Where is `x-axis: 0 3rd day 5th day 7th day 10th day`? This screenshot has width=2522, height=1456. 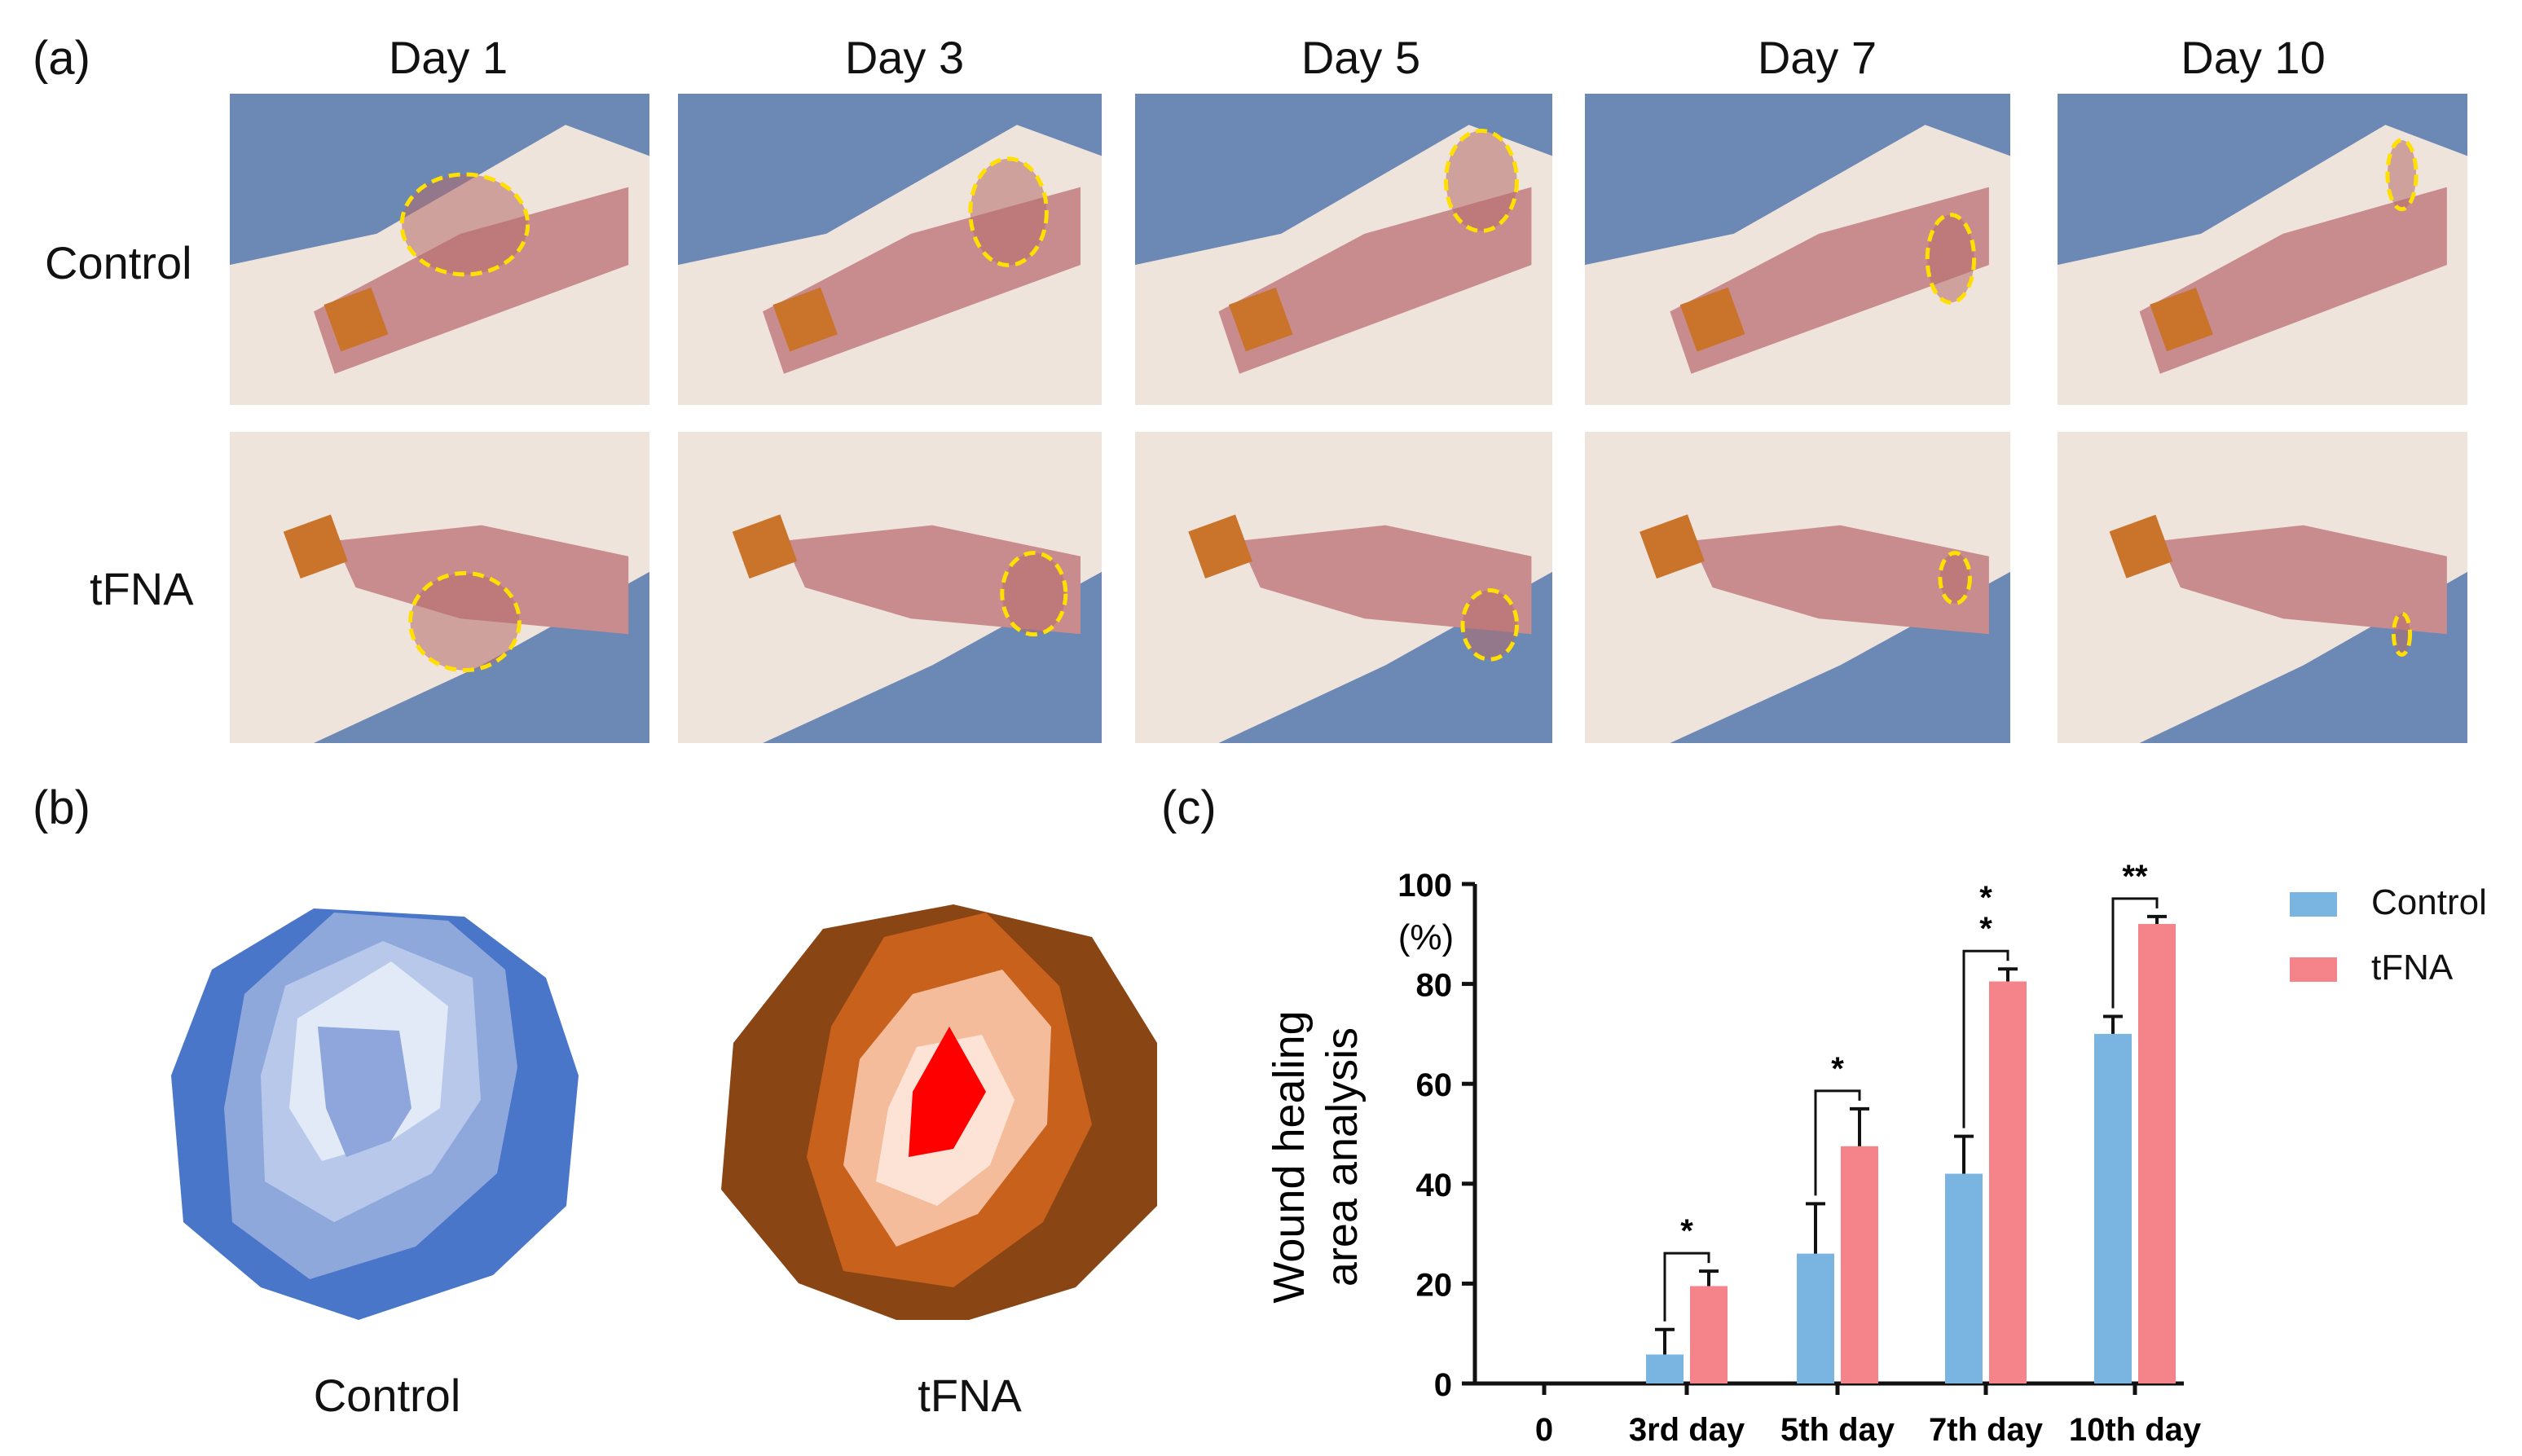
x-axis: 0 3rd day 5th day 7th day 10th day is located at coordinates (1838, 1415).